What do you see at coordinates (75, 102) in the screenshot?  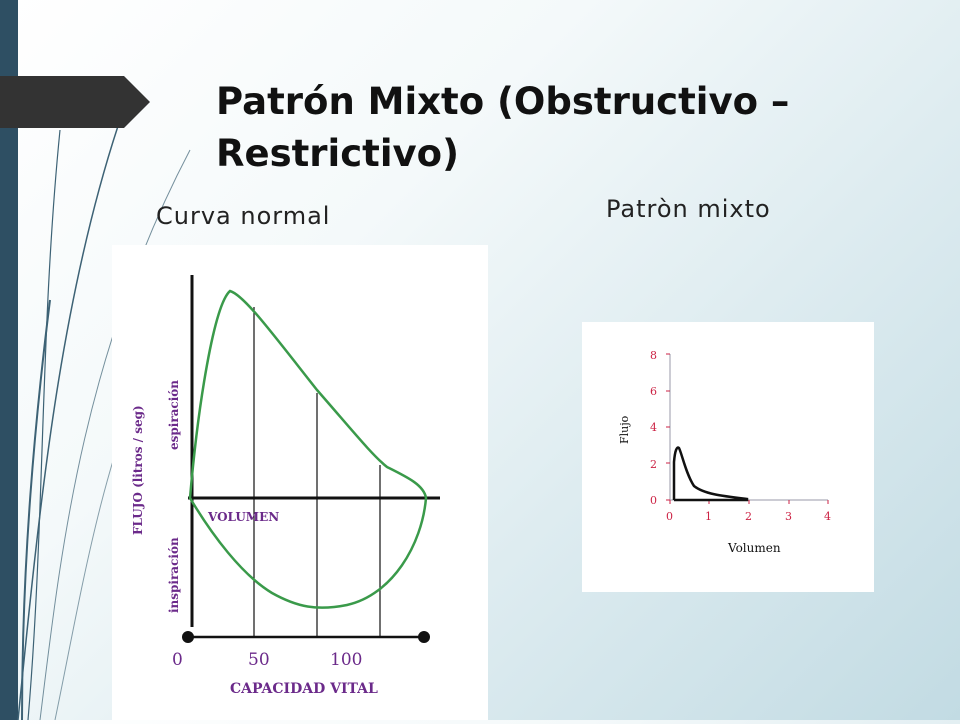 I see `title-arrow-icon` at bounding box center [75, 102].